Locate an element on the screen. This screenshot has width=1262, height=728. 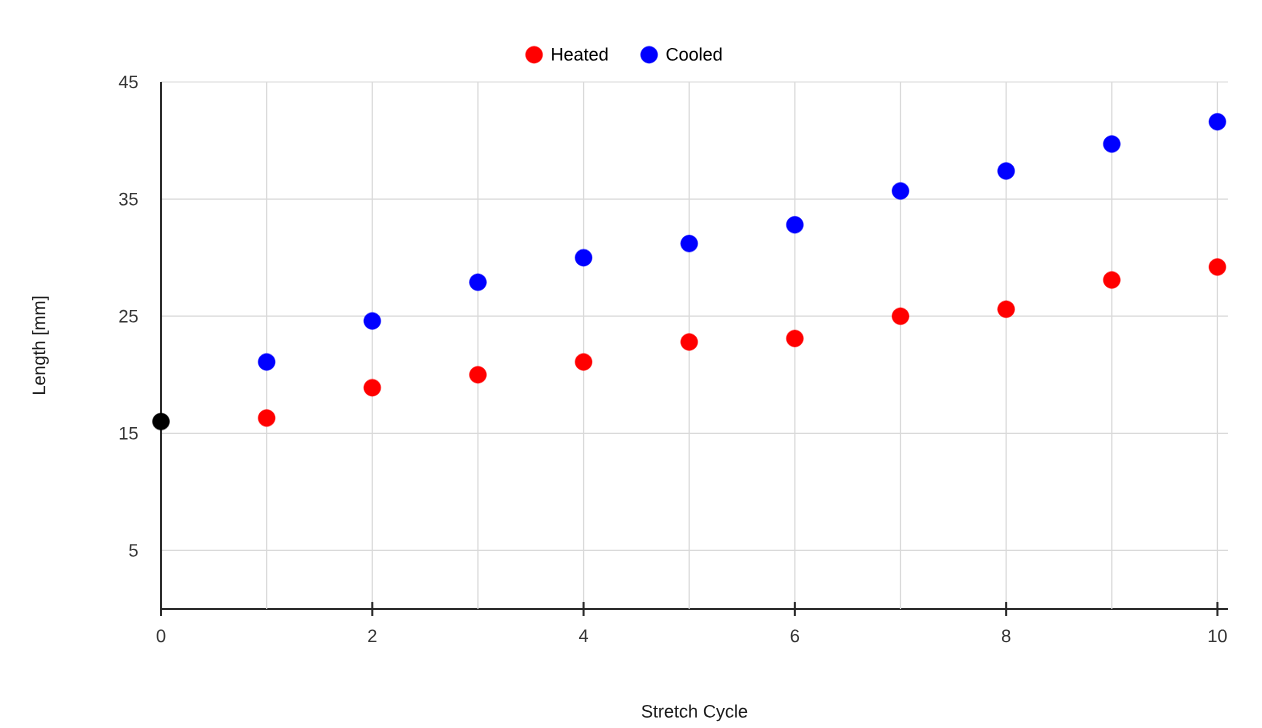
y-tick-label: 45 is located at coordinates (128, 82).